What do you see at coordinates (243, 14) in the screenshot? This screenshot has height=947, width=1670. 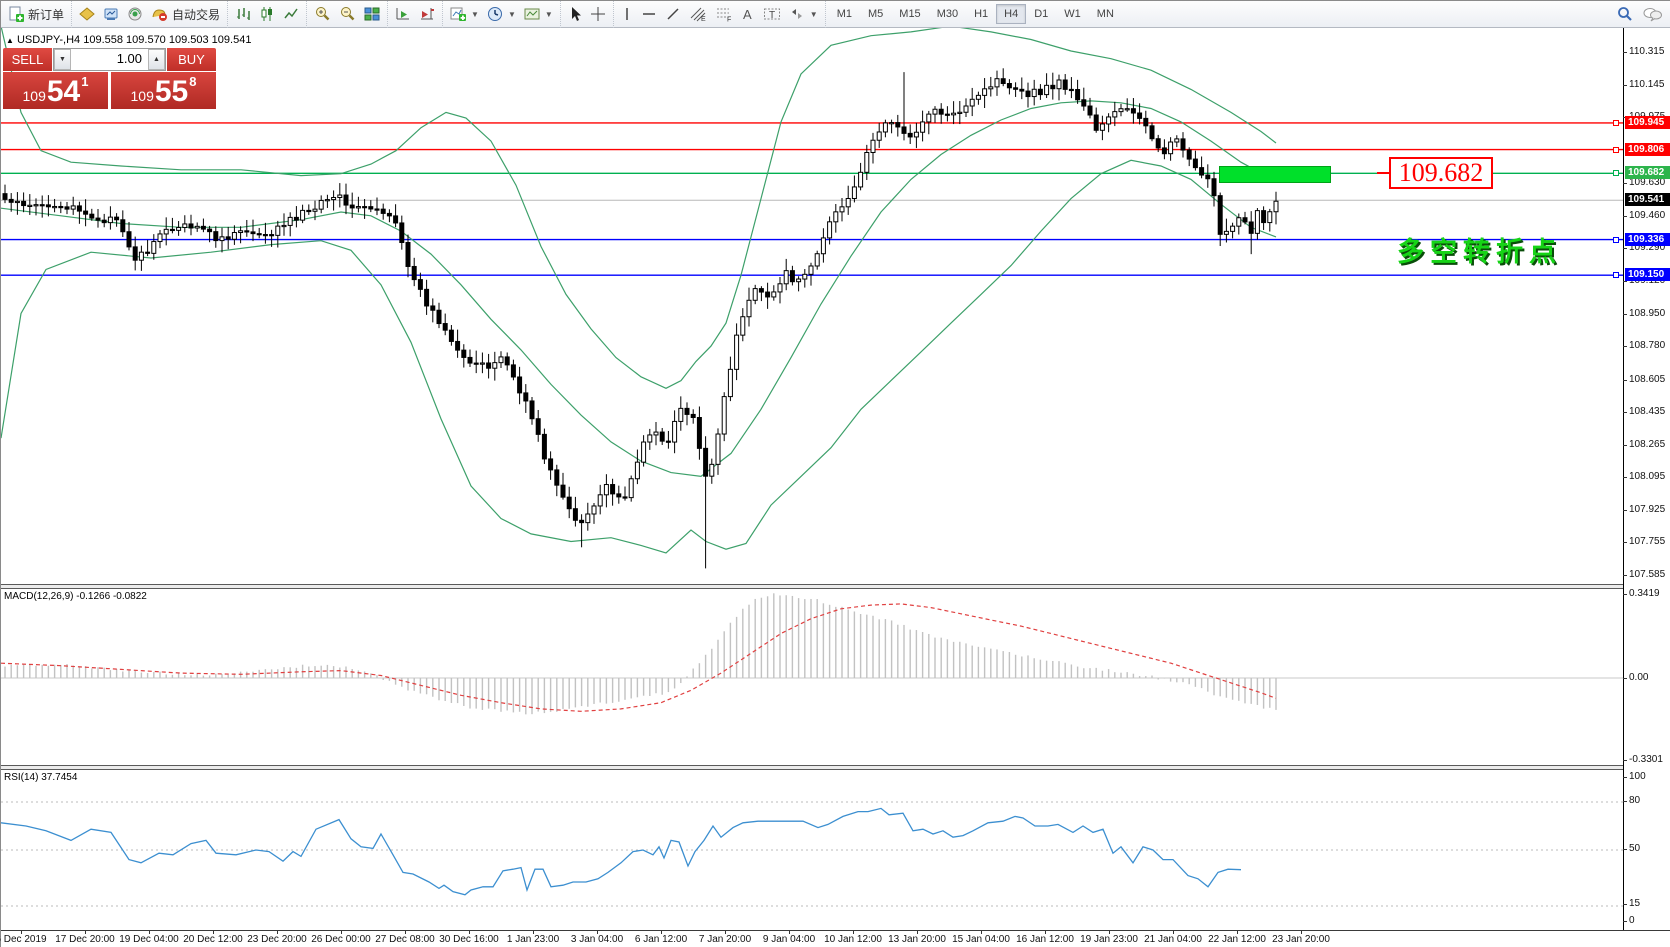 I see `bar-chart-button` at bounding box center [243, 14].